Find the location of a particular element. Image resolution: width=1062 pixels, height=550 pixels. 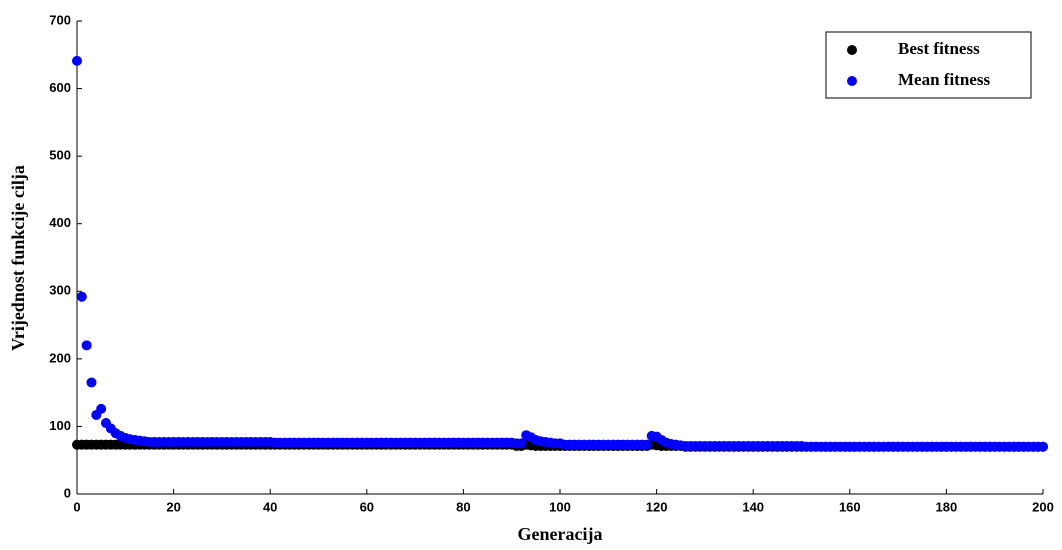

x-axis-label: Generacija is located at coordinates (560, 534).